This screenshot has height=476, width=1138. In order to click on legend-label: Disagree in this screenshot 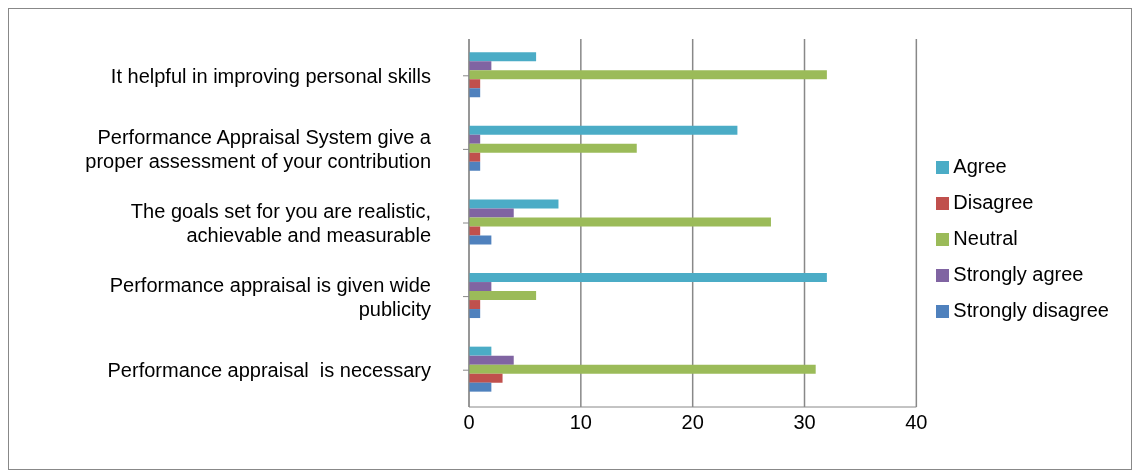, I will do `click(993, 202)`.